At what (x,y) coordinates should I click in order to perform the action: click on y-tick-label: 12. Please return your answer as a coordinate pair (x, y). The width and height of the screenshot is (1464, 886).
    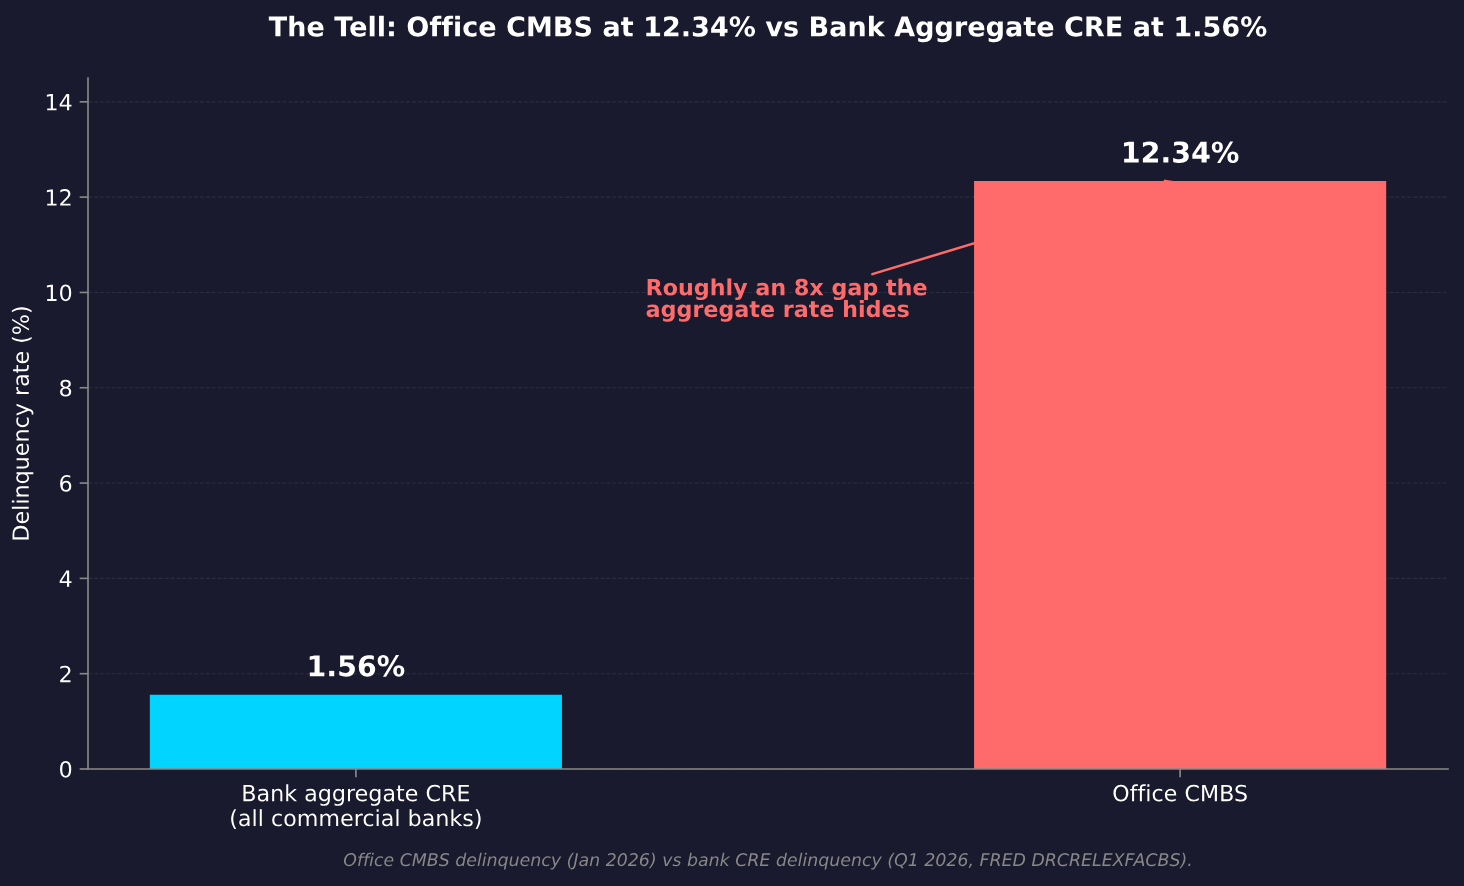
    Looking at the image, I should click on (58, 197).